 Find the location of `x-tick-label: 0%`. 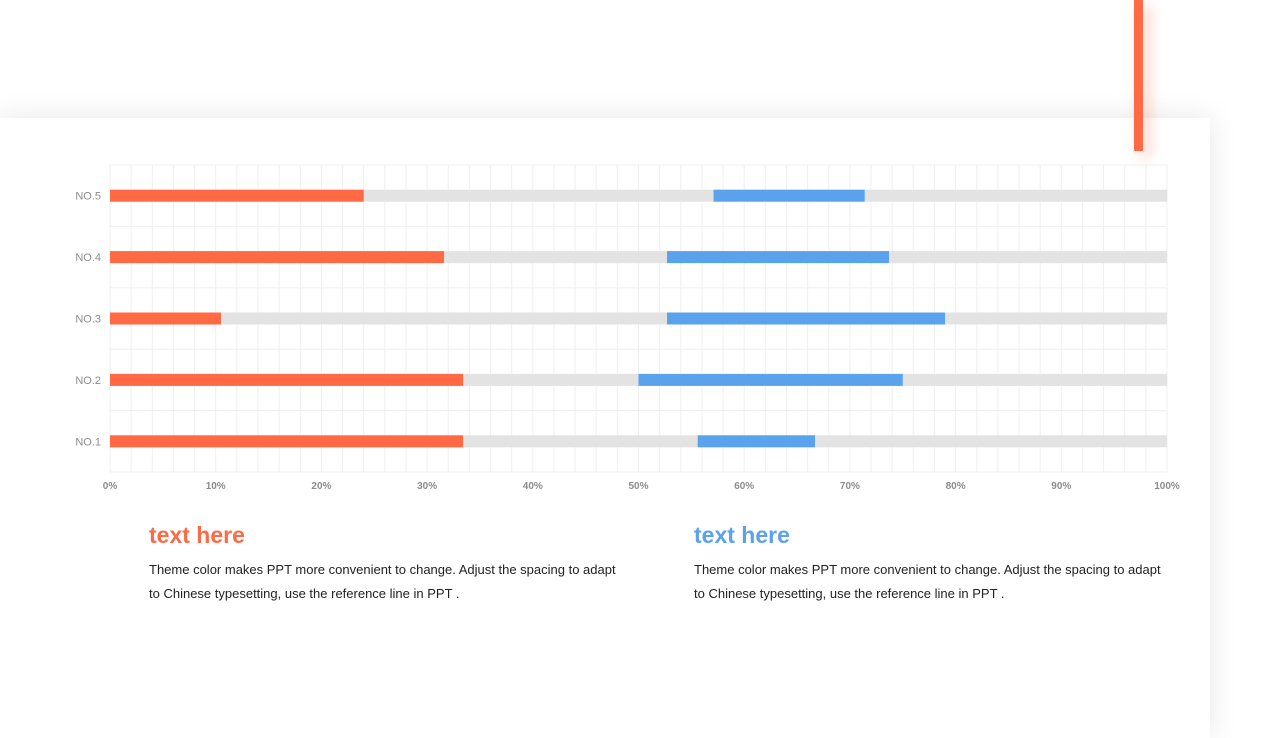

x-tick-label: 0% is located at coordinates (110, 486).